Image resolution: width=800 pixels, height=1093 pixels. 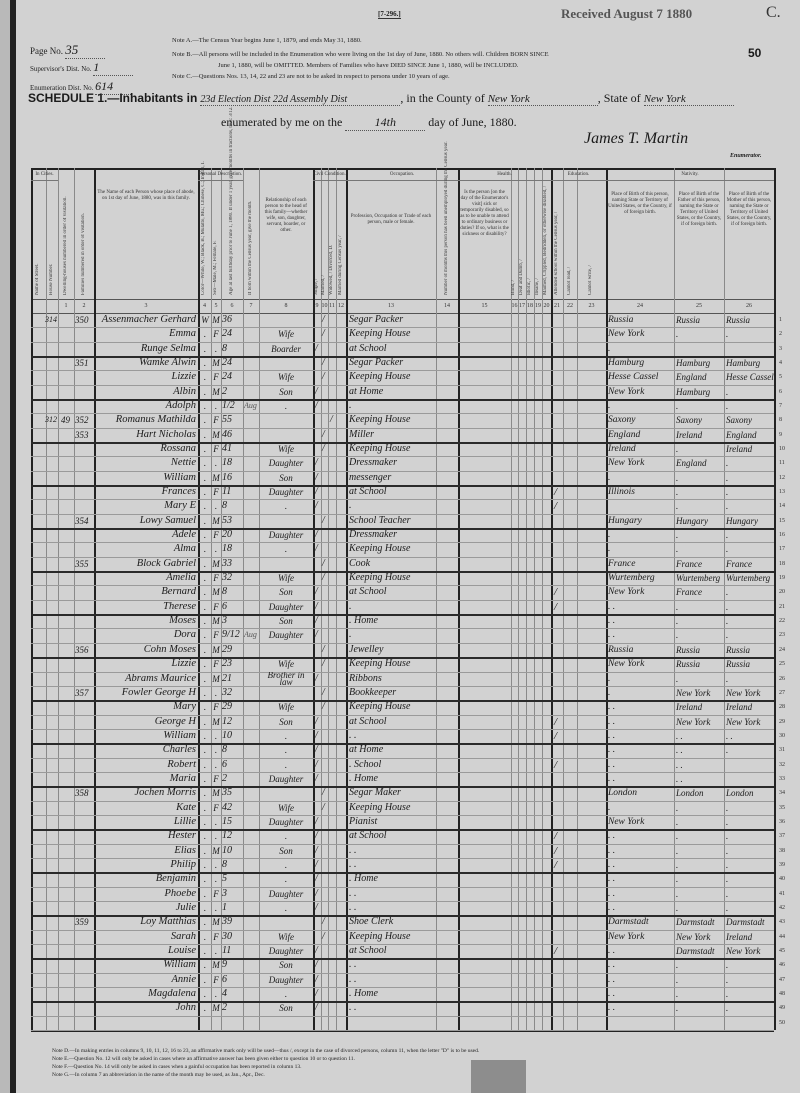 I want to click on person-name: Jochen Morris, so click(x=165, y=793).